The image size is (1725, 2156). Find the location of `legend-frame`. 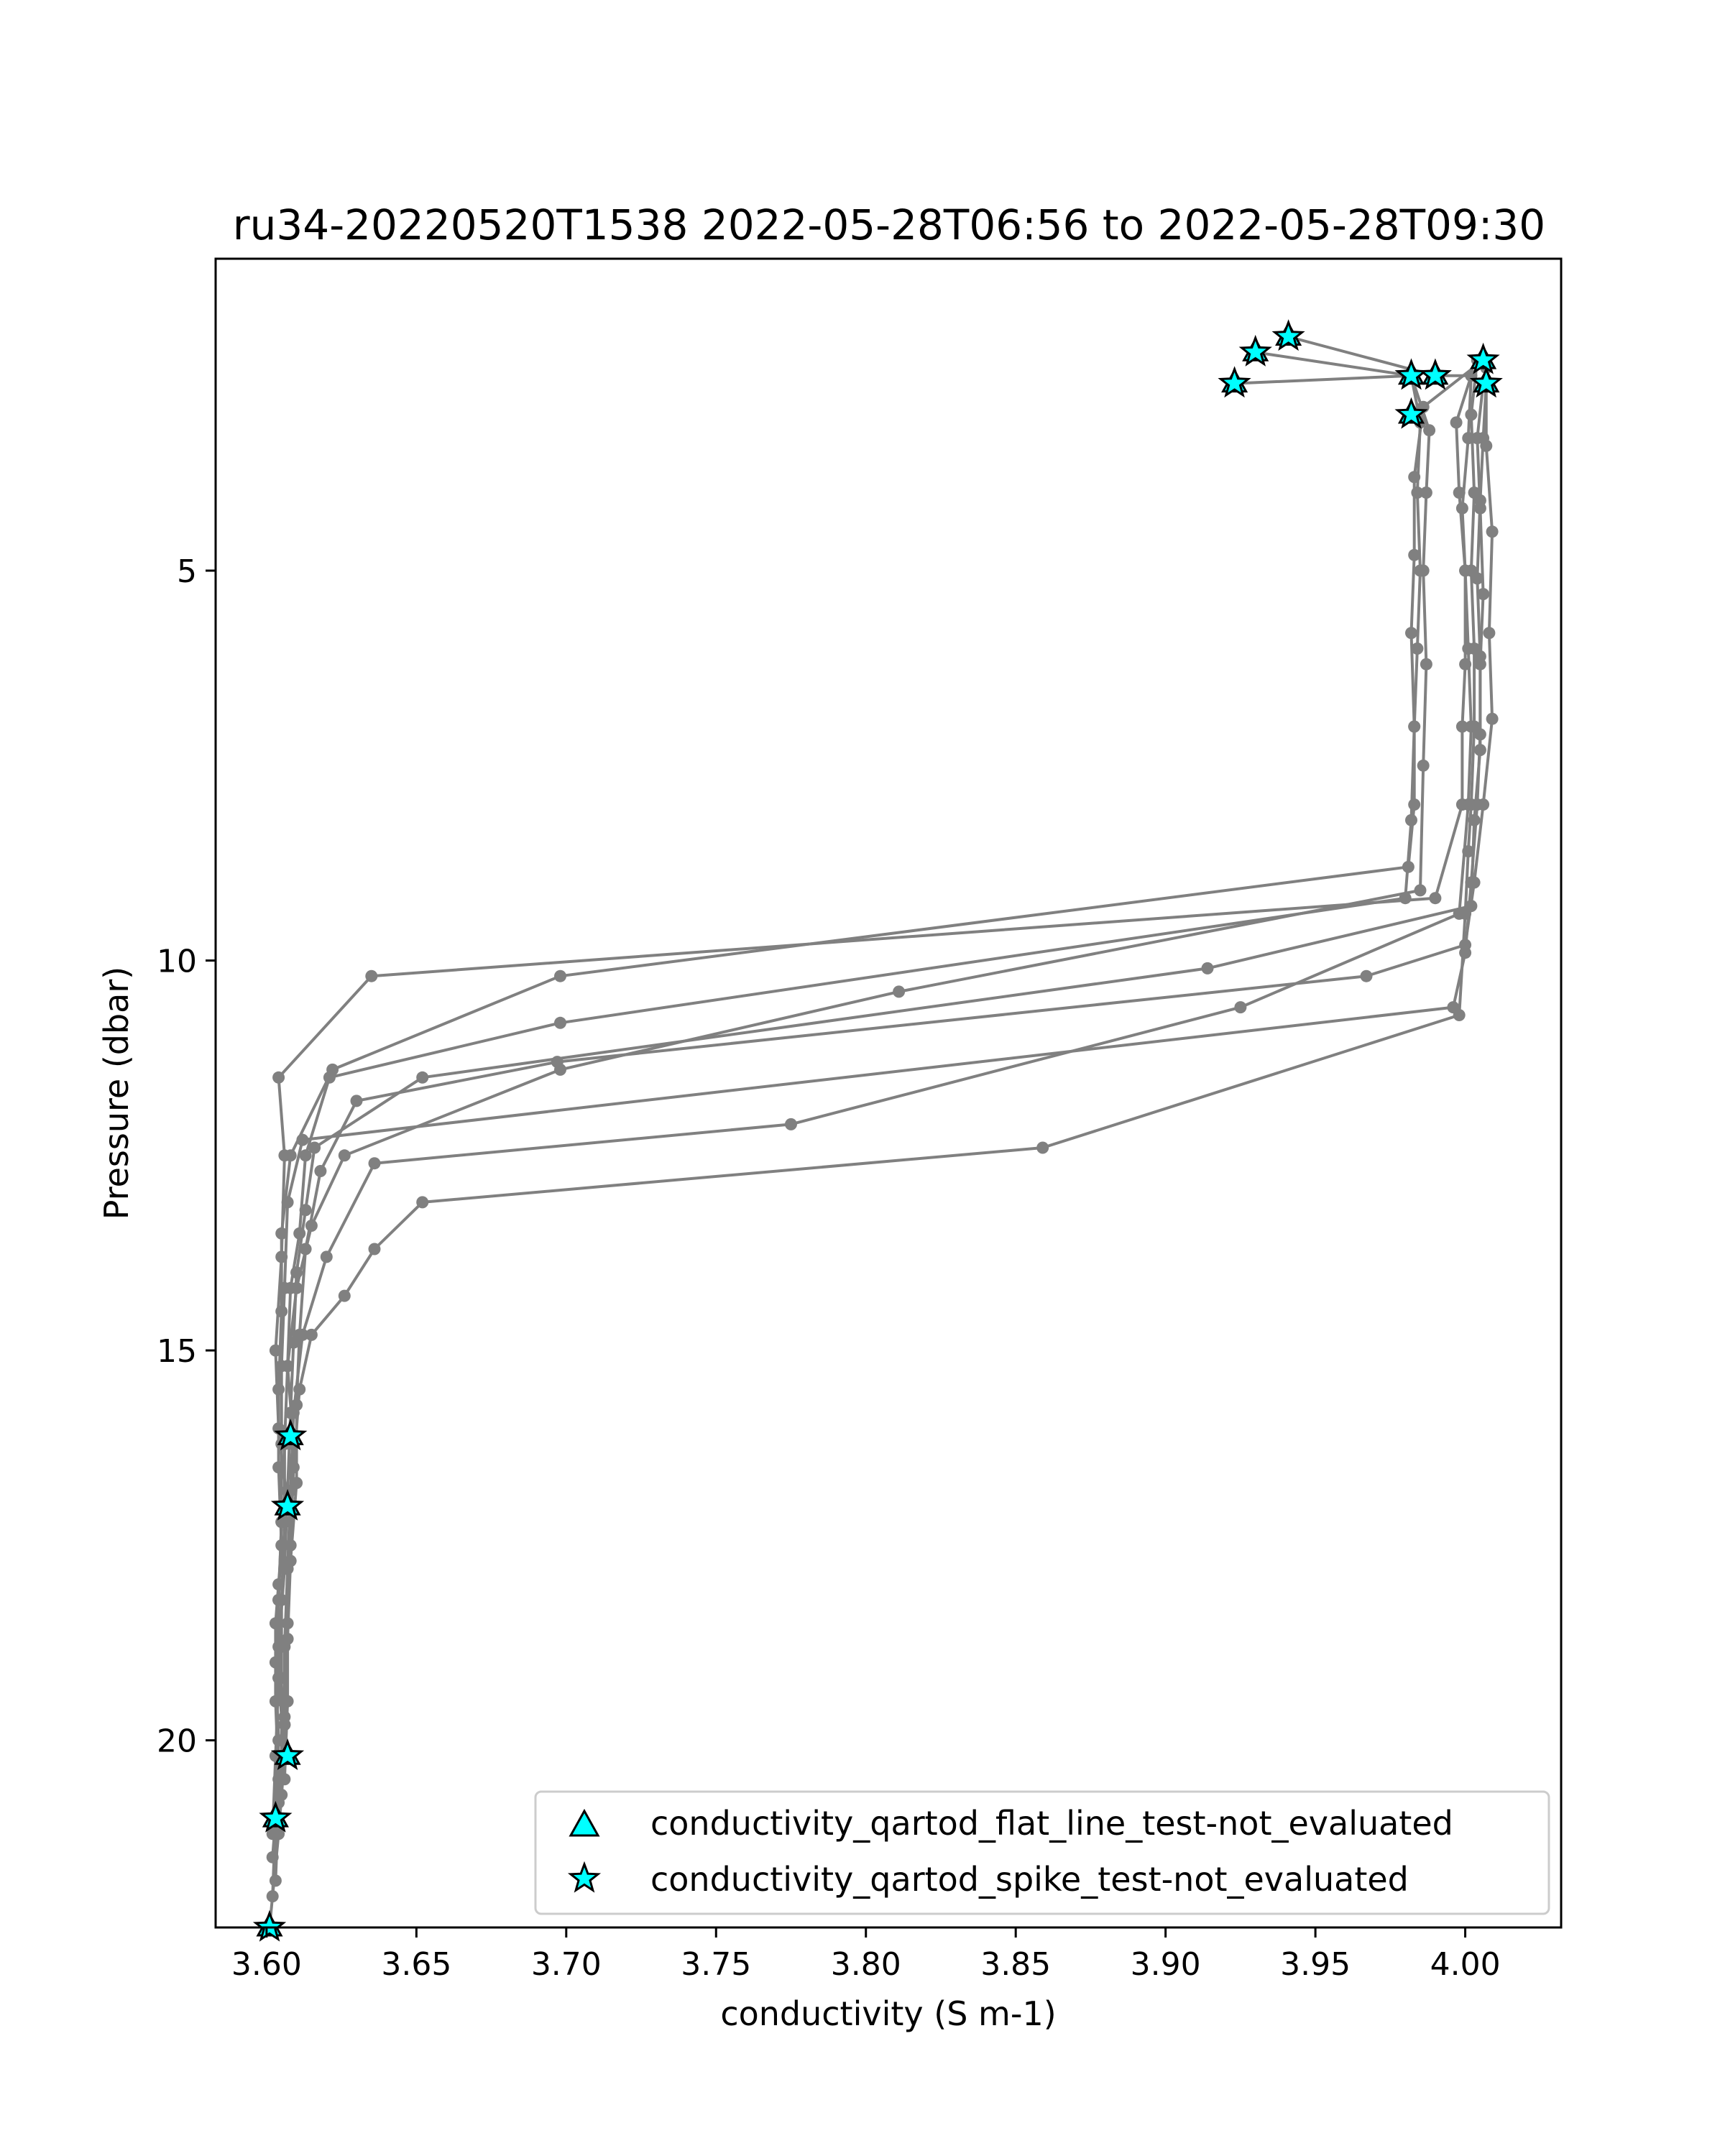

legend-frame is located at coordinates (1042, 1852).